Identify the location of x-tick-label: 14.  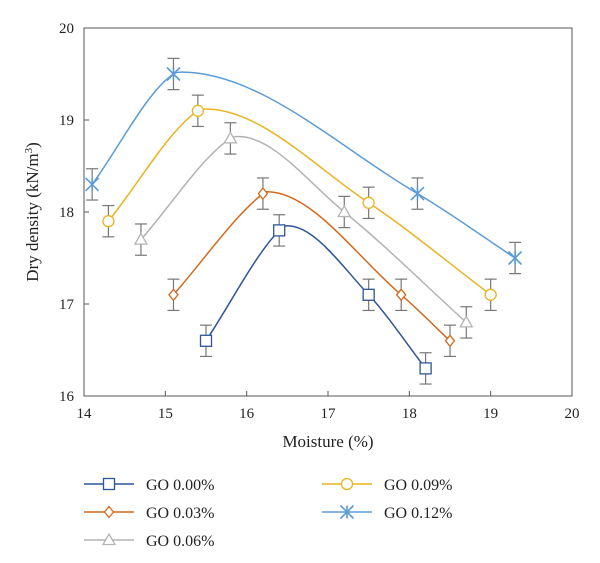
(85, 414).